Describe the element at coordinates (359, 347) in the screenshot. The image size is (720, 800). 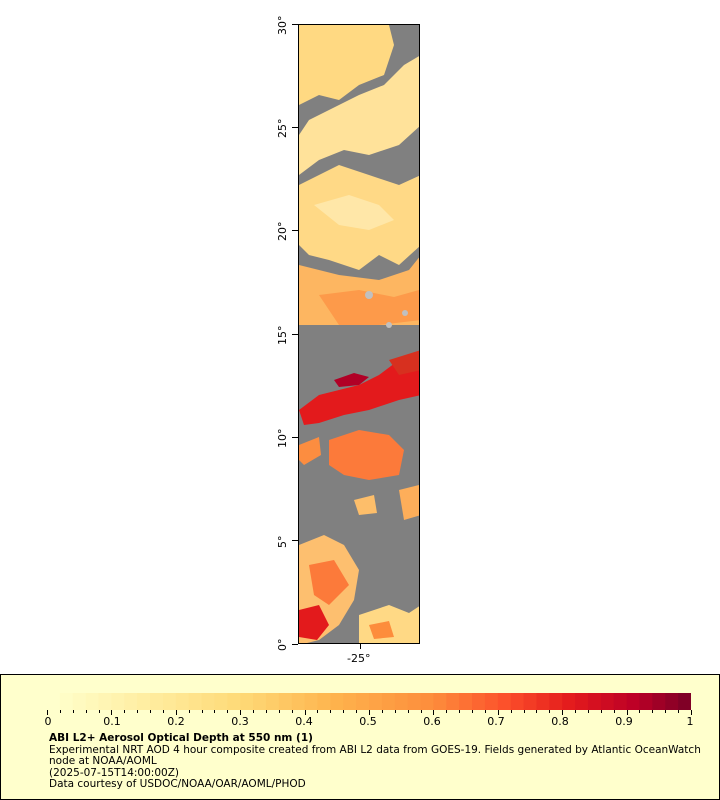
I see `no-data-band` at that location.